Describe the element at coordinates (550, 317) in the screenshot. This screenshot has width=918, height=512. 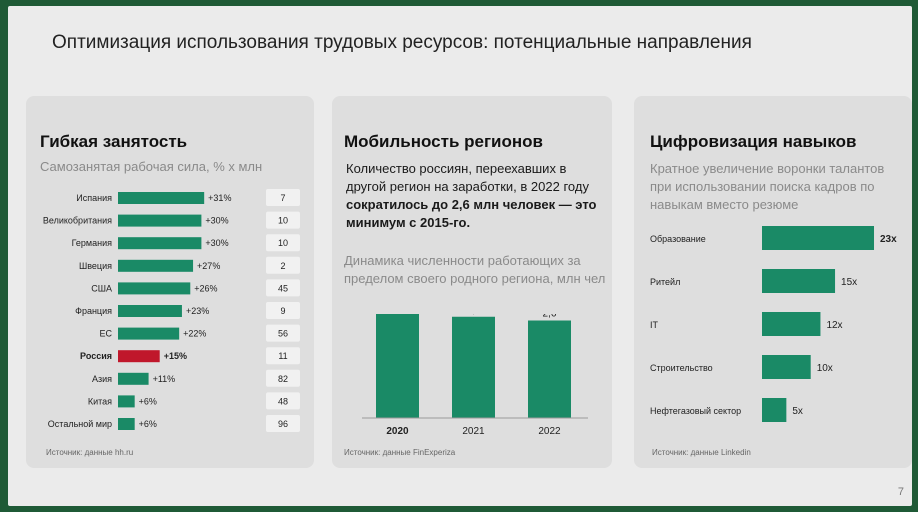
I see `value-label: 2,6` at that location.